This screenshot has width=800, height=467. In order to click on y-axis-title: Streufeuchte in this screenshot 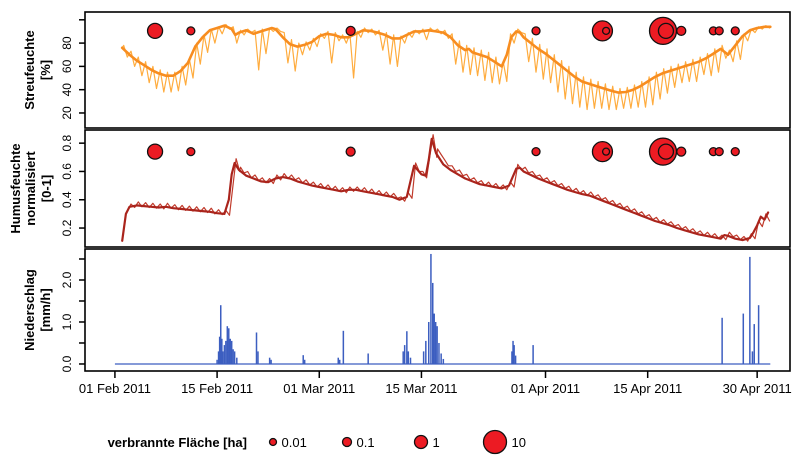, I will do `click(29, 69)`.